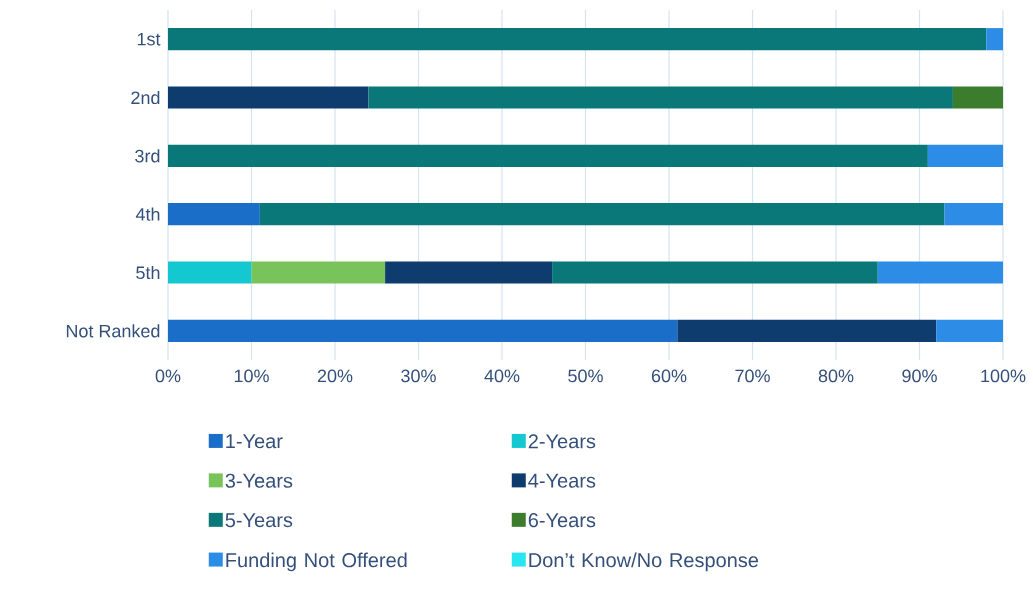 This screenshot has width=1033, height=612. I want to click on x-tick-label: 30%, so click(418, 376).